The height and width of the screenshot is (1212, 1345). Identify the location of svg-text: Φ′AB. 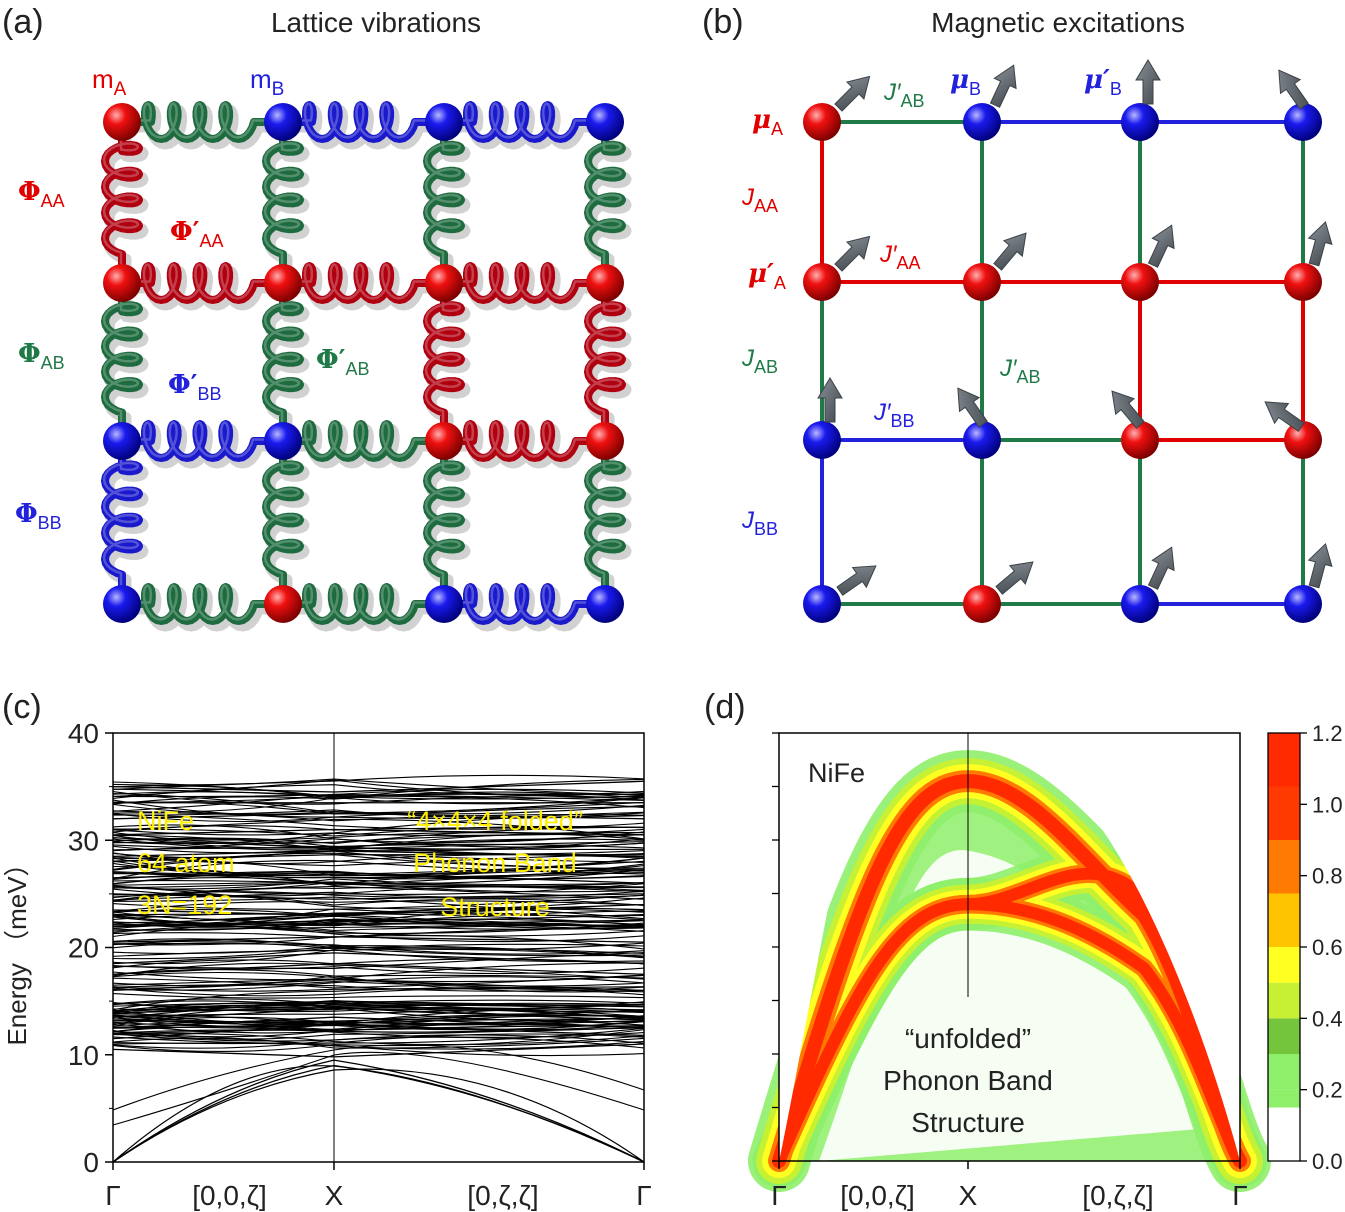
(343, 362).